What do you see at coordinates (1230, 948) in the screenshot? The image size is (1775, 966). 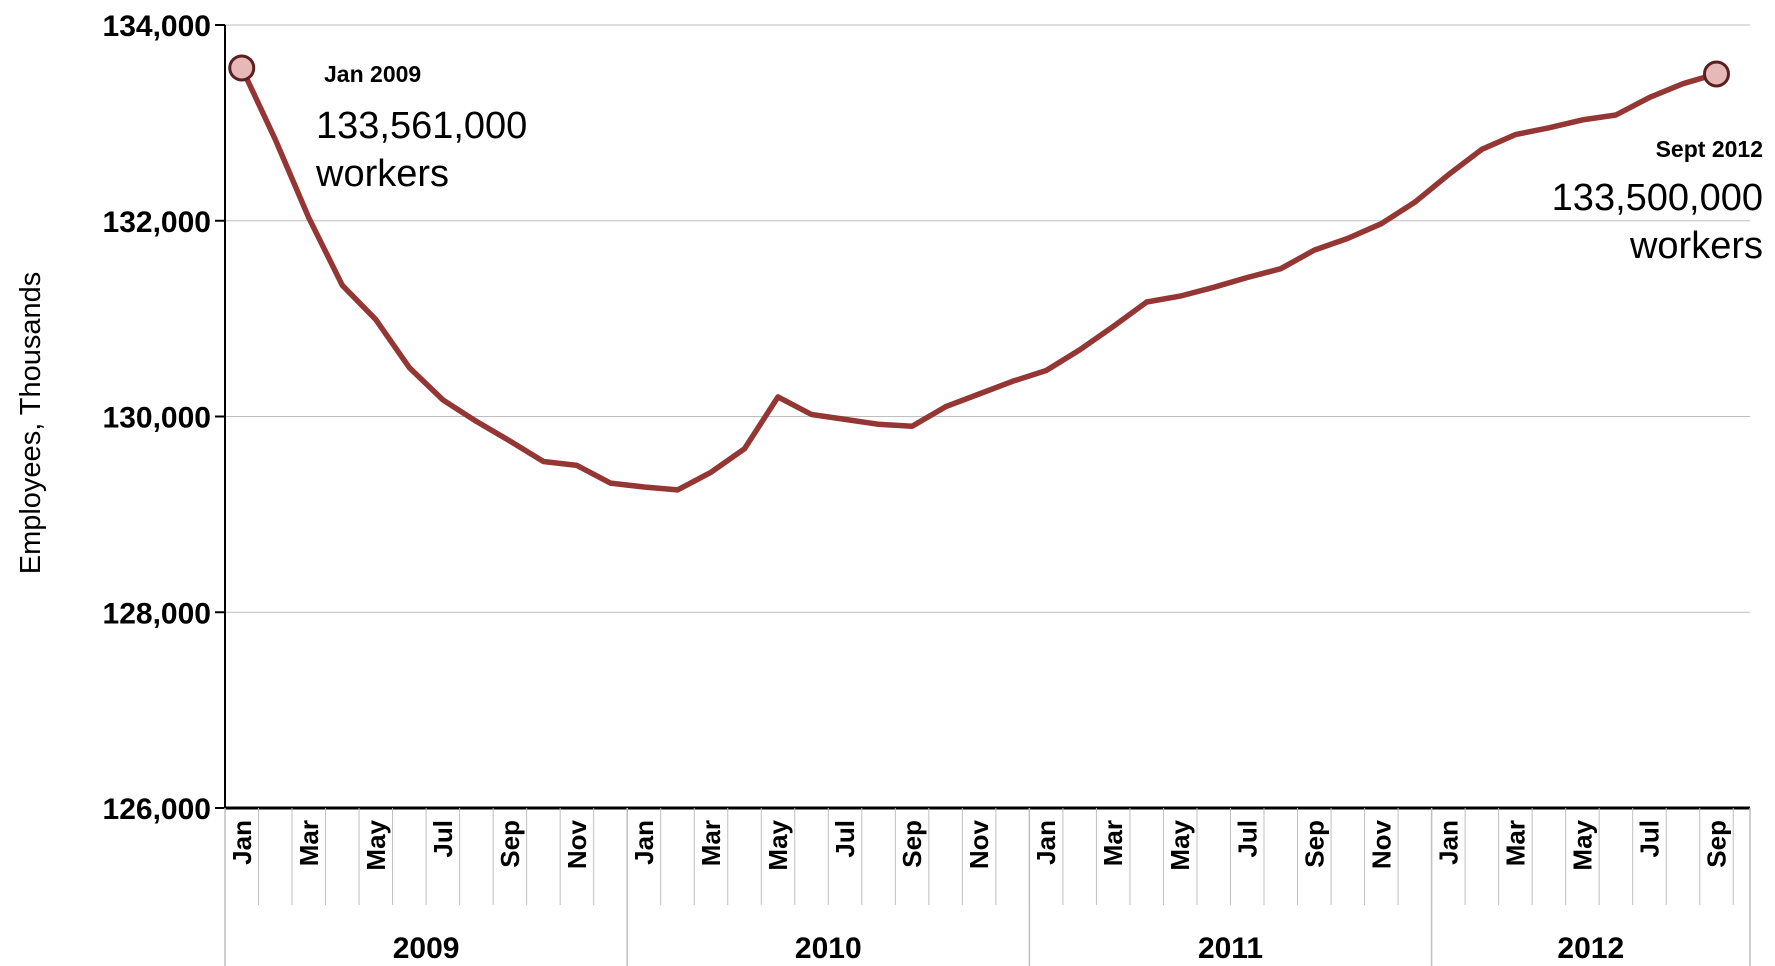 I see `year-label: 2011` at bounding box center [1230, 948].